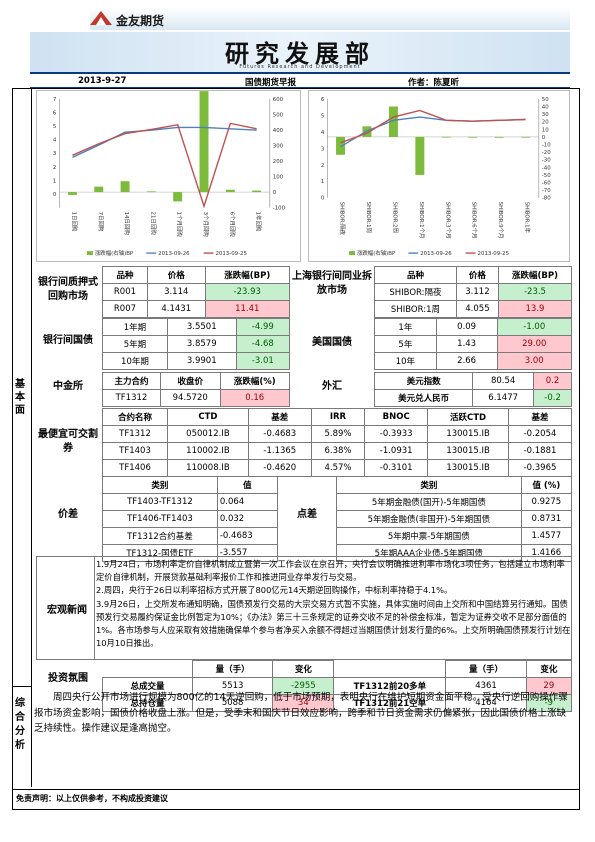 The width and height of the screenshot is (595, 842). I want to click on y-tick-label-left: 7, so click(54, 100).